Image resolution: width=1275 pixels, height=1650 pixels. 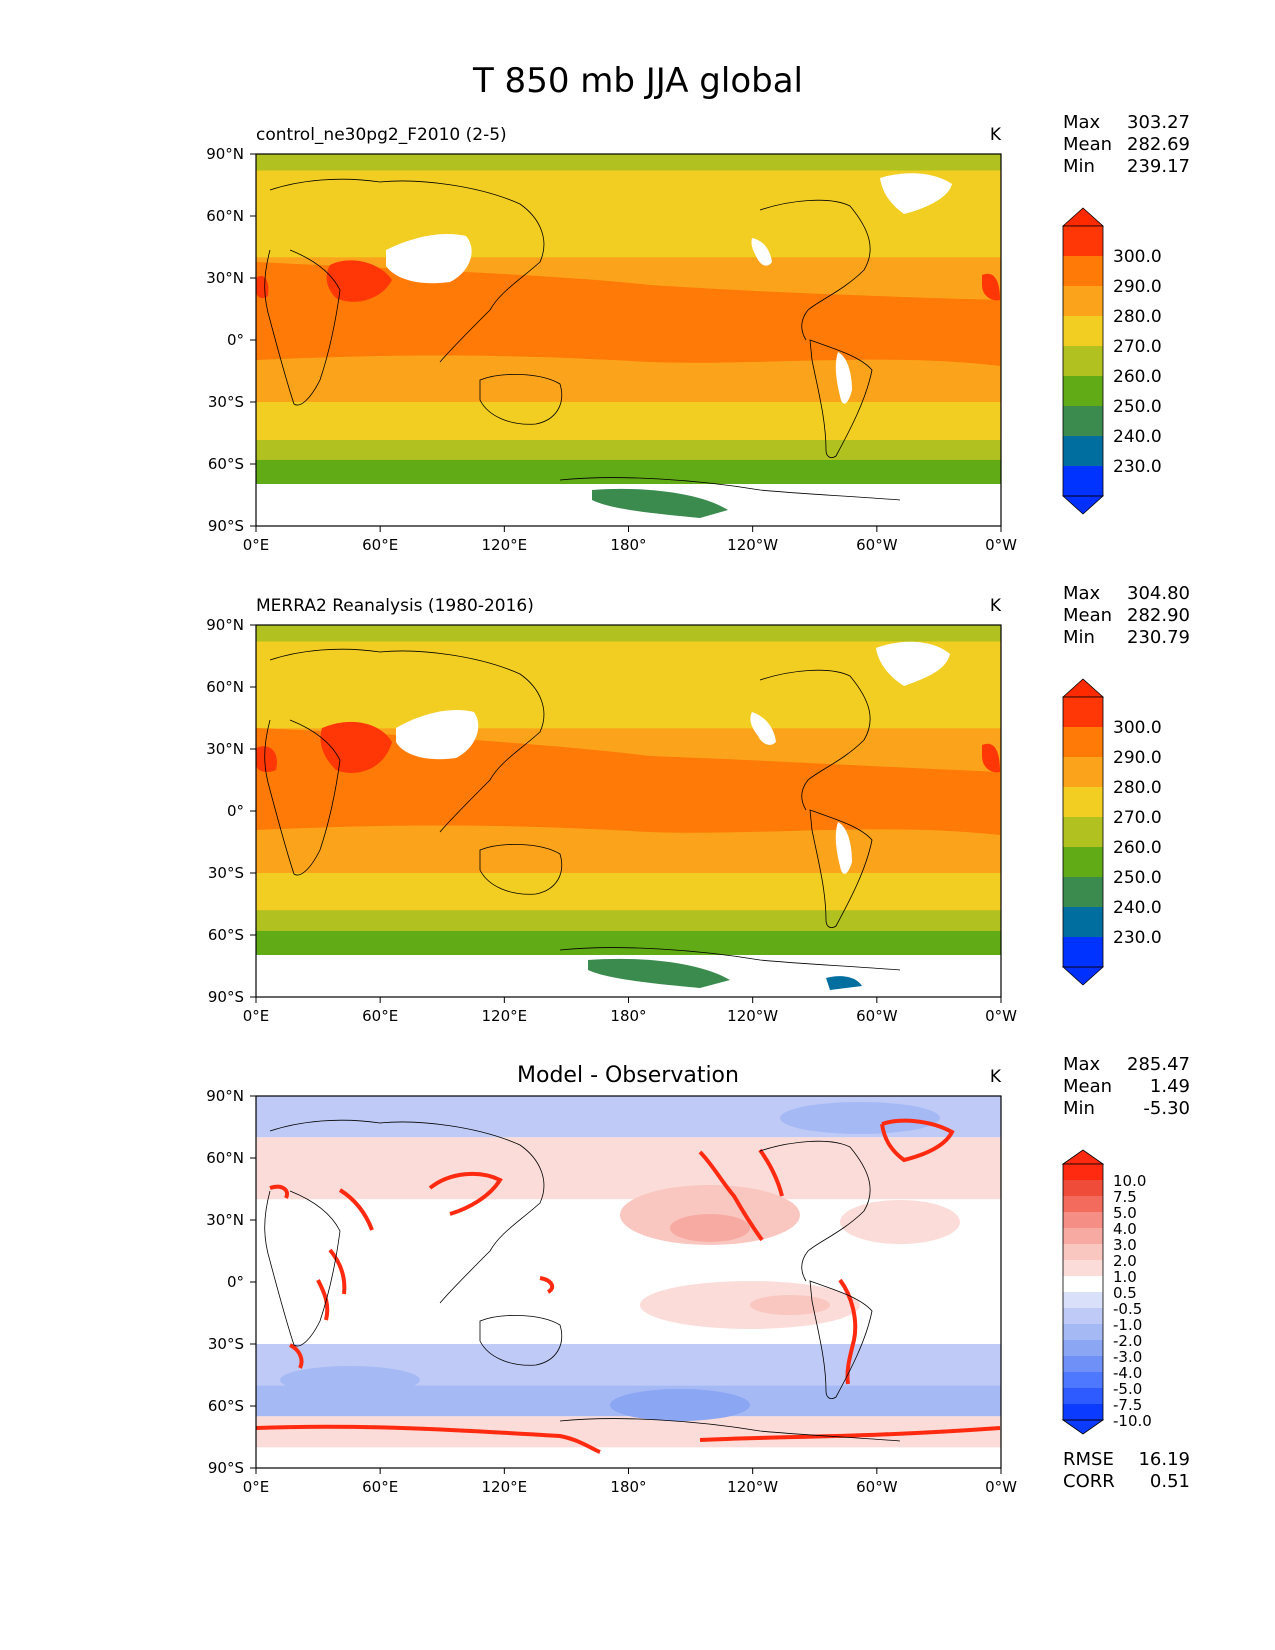 What do you see at coordinates (1111, 832) in the screenshot?
I see `colorbar-observation: 300.0 290.0 280.0 270.0 260.0 250.0 240.0 230.0` at bounding box center [1111, 832].